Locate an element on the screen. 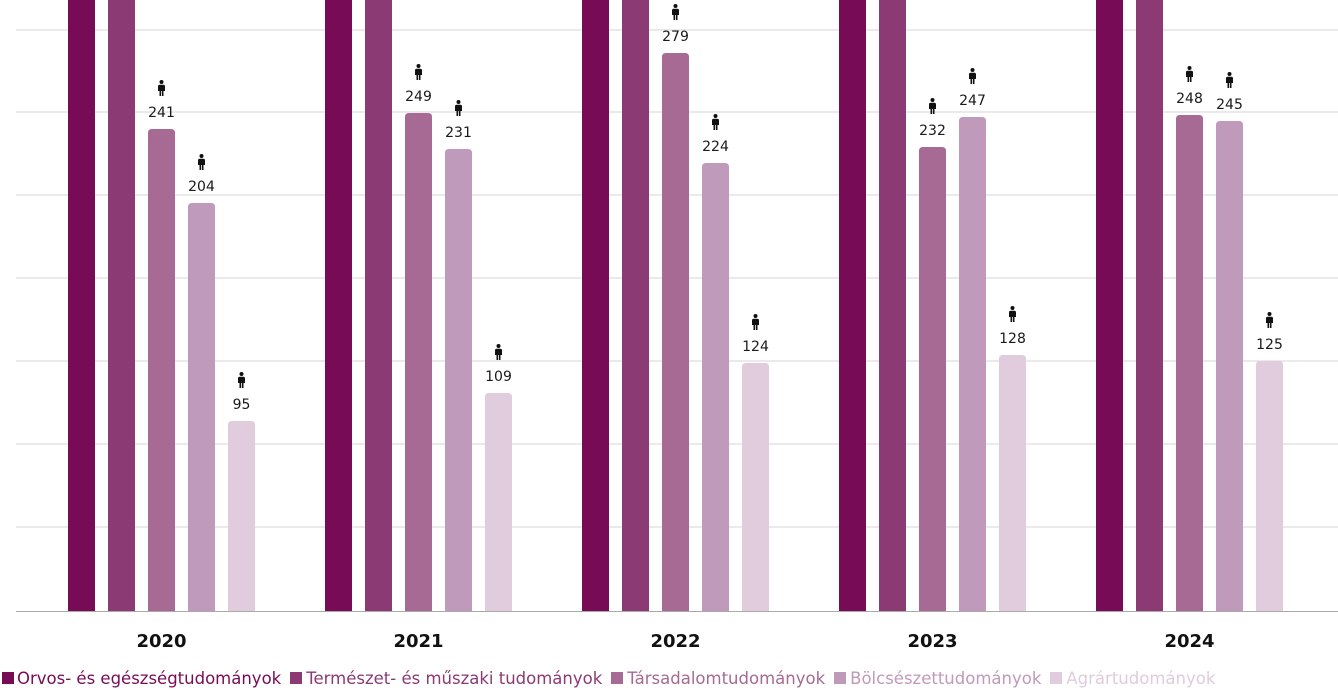 Image resolution: width=1338 pixels, height=691 pixels. legend-label: Természet- és műszaki tudományok is located at coordinates (454, 678).